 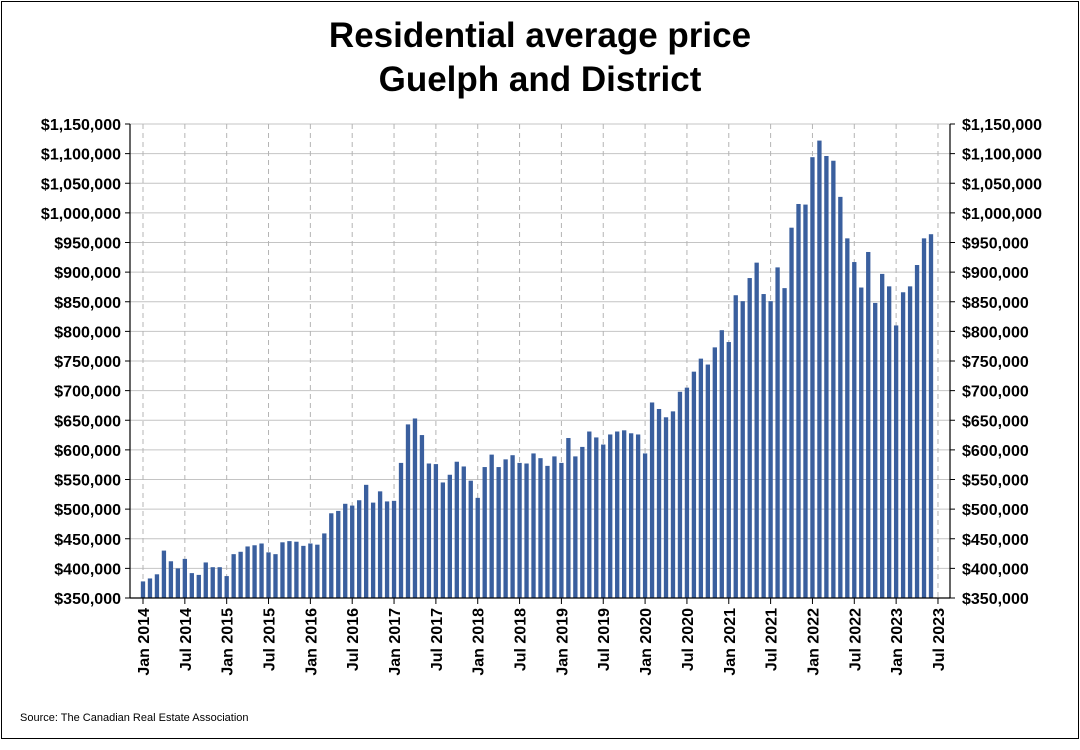 What do you see at coordinates (87, 481) in the screenshot?
I see `y-tick-label-left: $550,000` at bounding box center [87, 481].